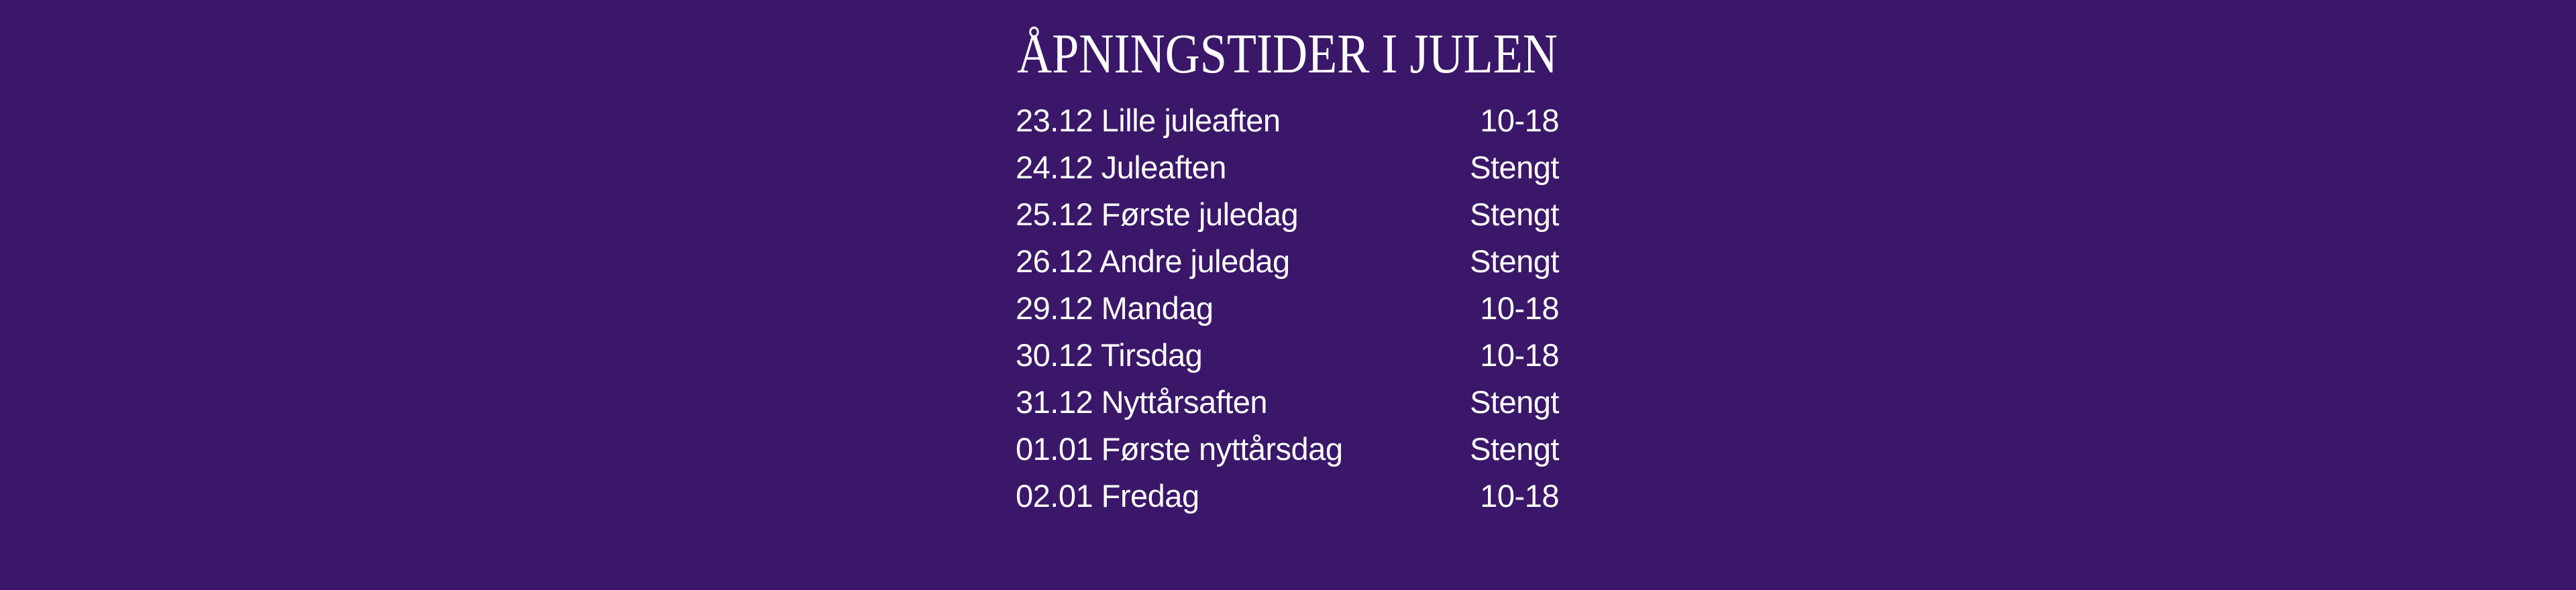 The width and height of the screenshot is (2576, 590). What do you see at coordinates (1148, 120) in the screenshot?
I see `day-label: 23.12 Lille juleaften` at bounding box center [1148, 120].